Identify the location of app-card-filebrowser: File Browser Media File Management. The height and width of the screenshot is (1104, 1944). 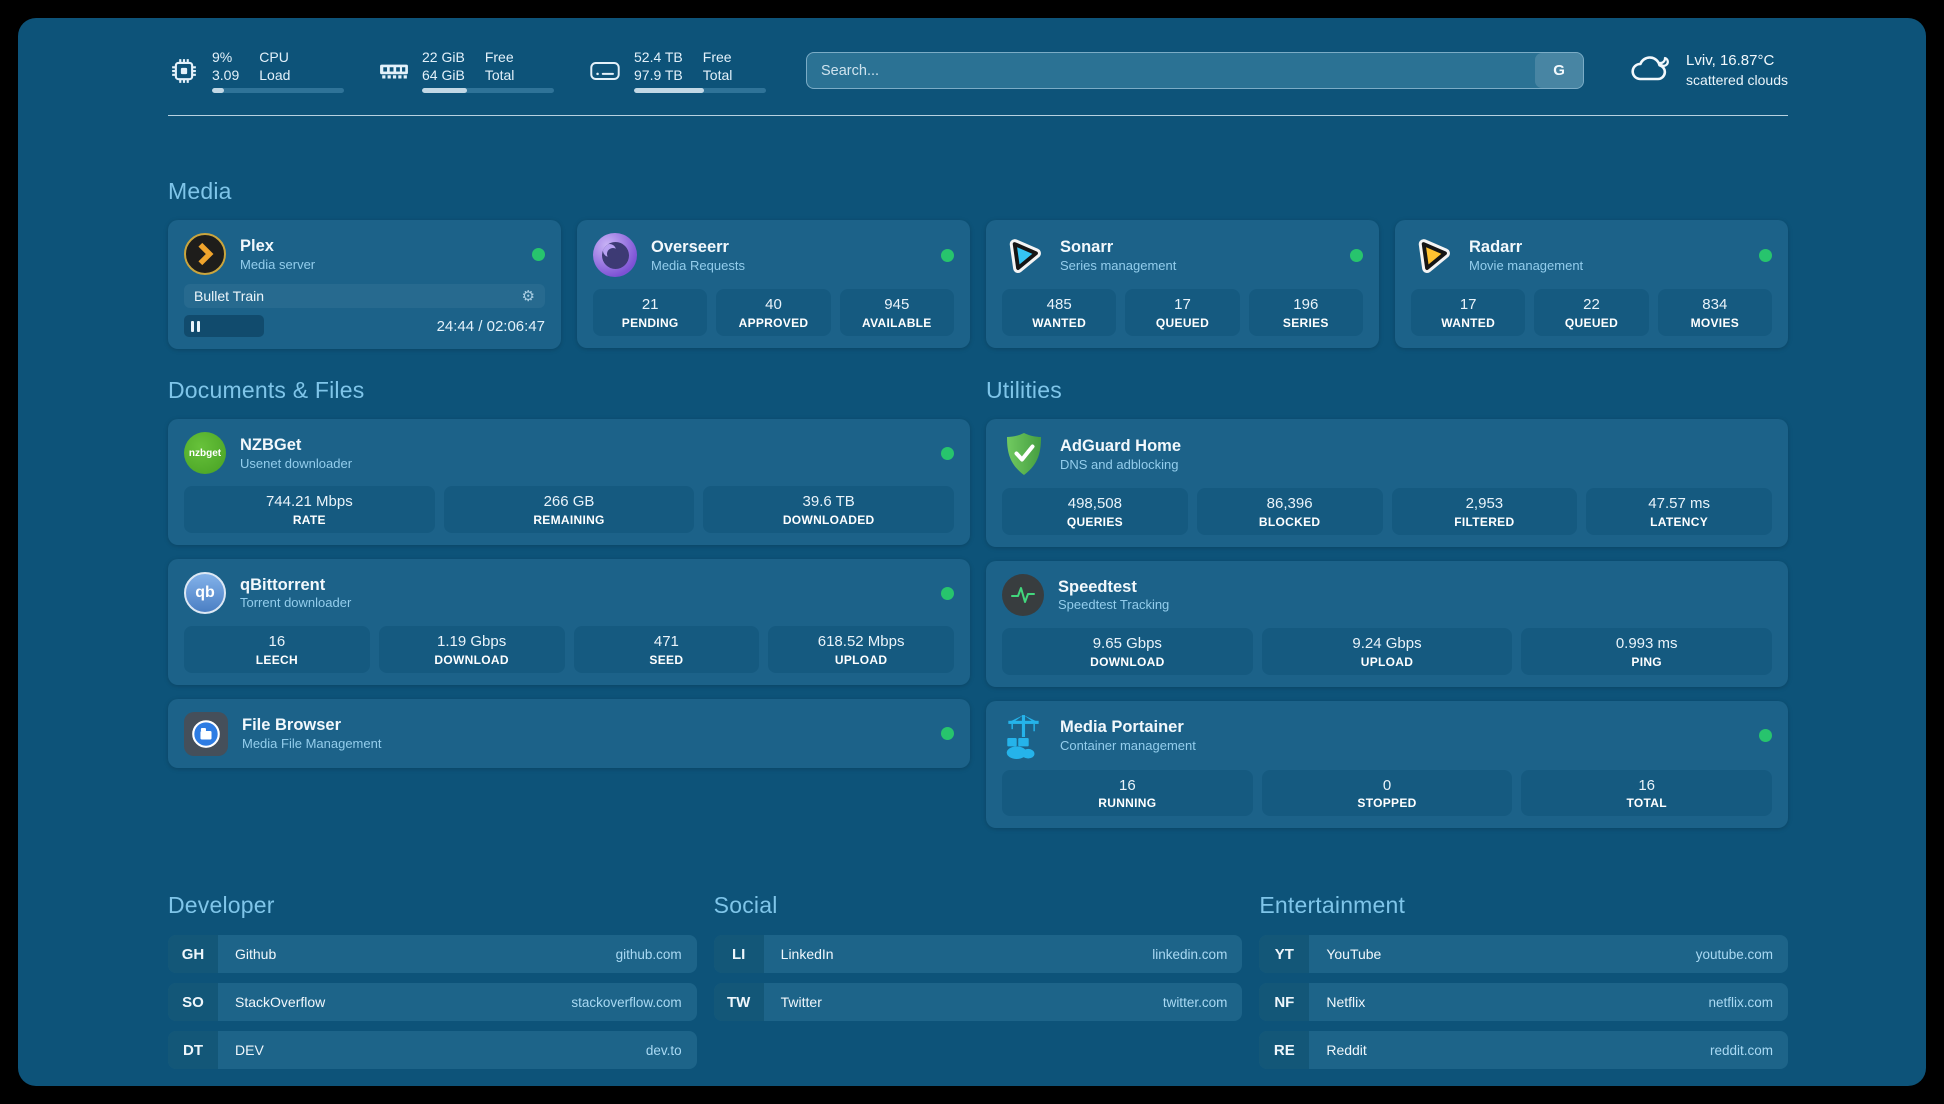
(569, 733).